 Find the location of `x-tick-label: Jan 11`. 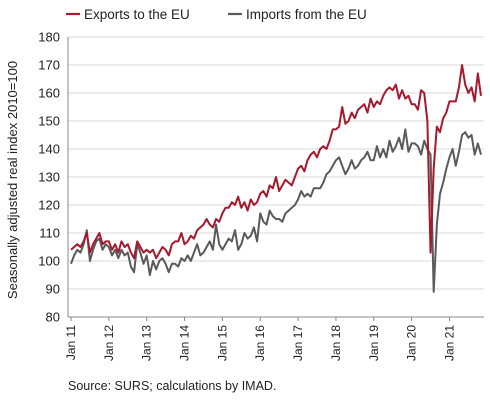

x-tick-label: Jan 11 is located at coordinates (71, 342).